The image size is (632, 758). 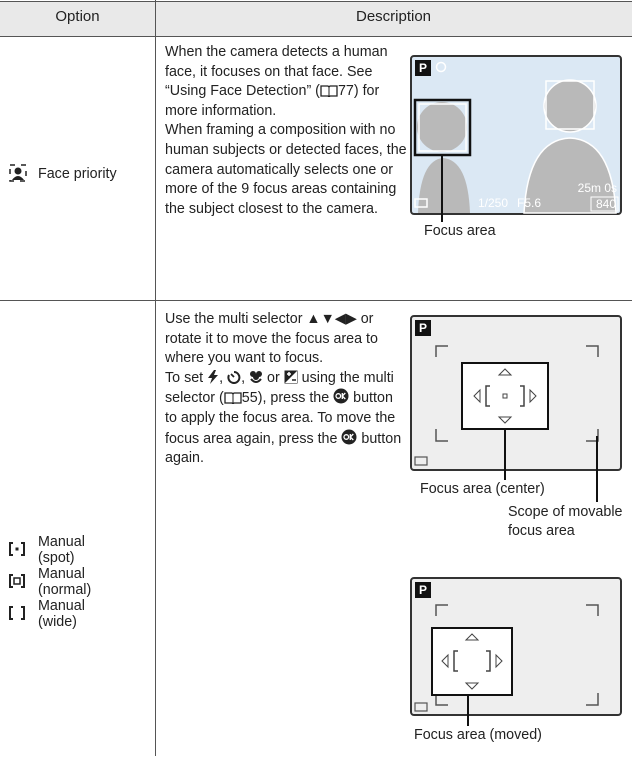 I want to click on face-priority-icon, so click(x=18, y=173).